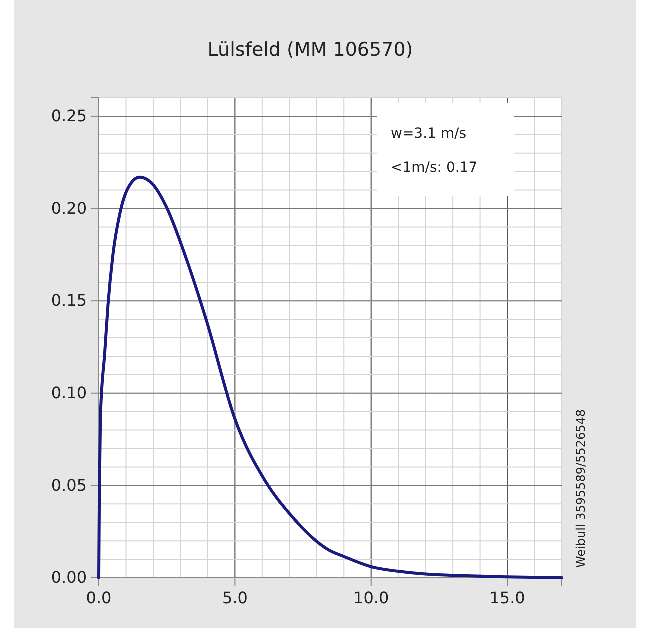  What do you see at coordinates (434, 168) in the screenshot?
I see `annotation: <1m/s: 0.17` at bounding box center [434, 168].